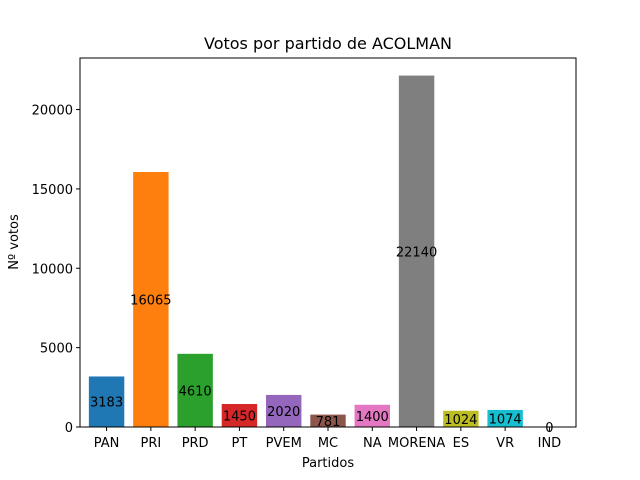  Describe the element at coordinates (284, 443) in the screenshot. I see `x-tick-label-pvem: PVEM` at that location.